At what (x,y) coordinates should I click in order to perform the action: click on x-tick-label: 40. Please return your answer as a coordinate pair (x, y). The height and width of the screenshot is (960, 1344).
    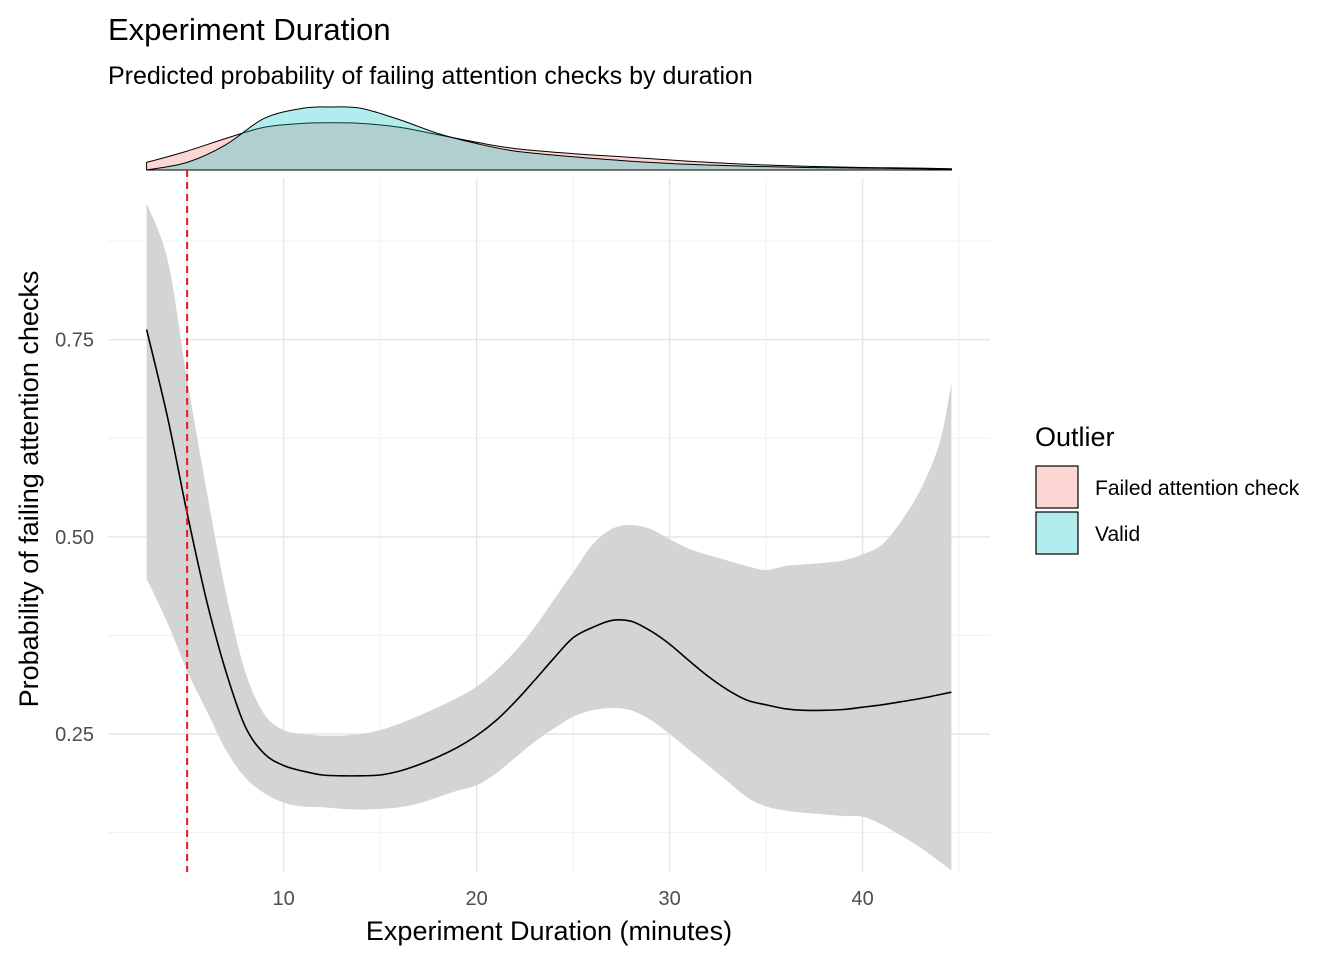
    Looking at the image, I should click on (862, 899).